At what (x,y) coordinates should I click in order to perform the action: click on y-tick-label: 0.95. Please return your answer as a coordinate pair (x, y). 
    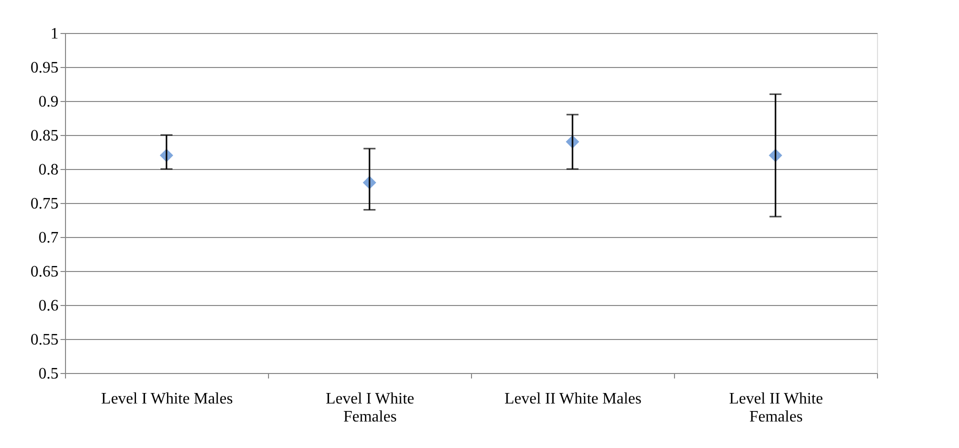
    Looking at the image, I should click on (44, 68).